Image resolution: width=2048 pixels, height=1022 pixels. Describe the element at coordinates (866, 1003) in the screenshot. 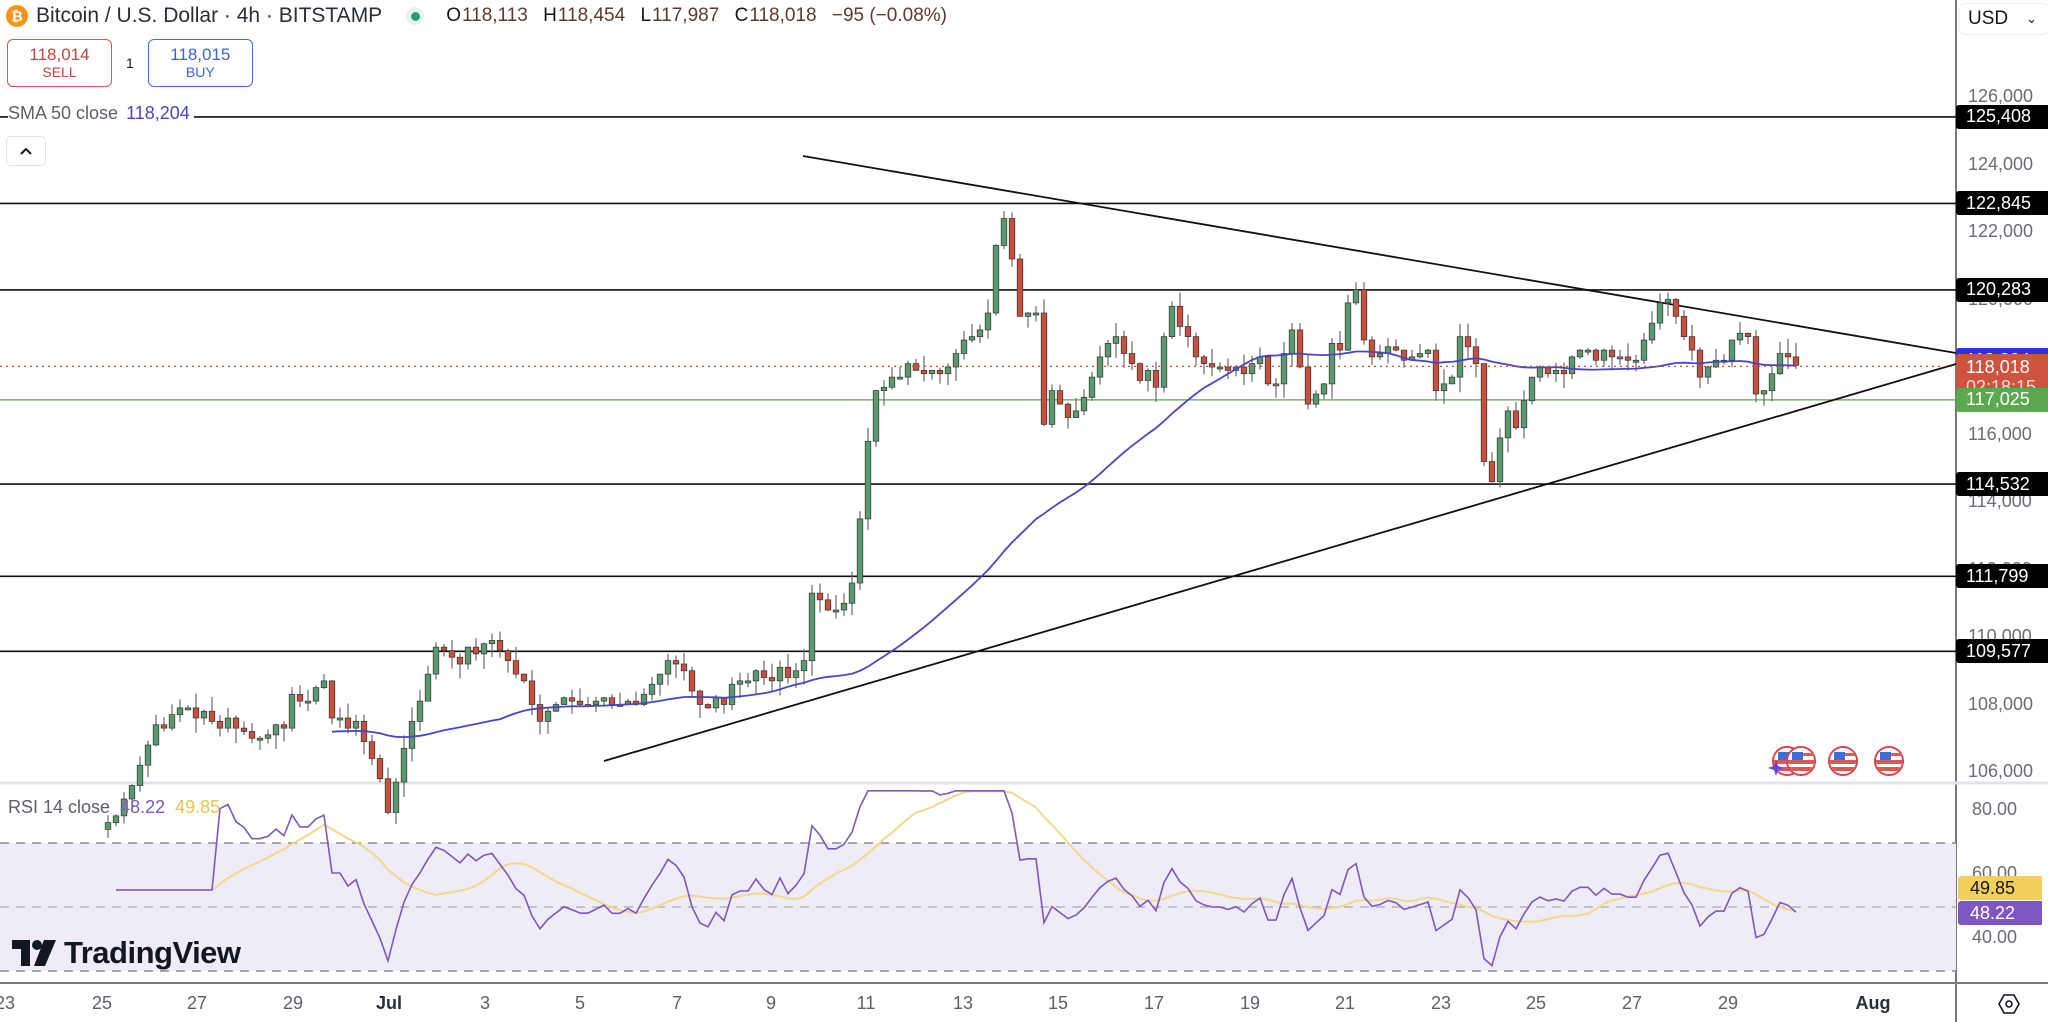

I see `time-tick-label: 11` at that location.